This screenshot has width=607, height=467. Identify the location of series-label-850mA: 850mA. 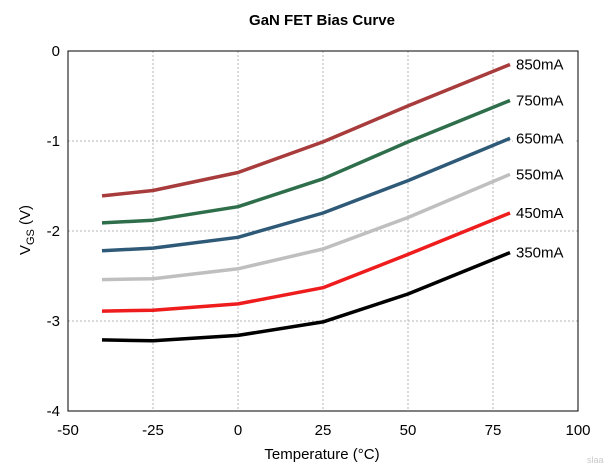
(540, 65).